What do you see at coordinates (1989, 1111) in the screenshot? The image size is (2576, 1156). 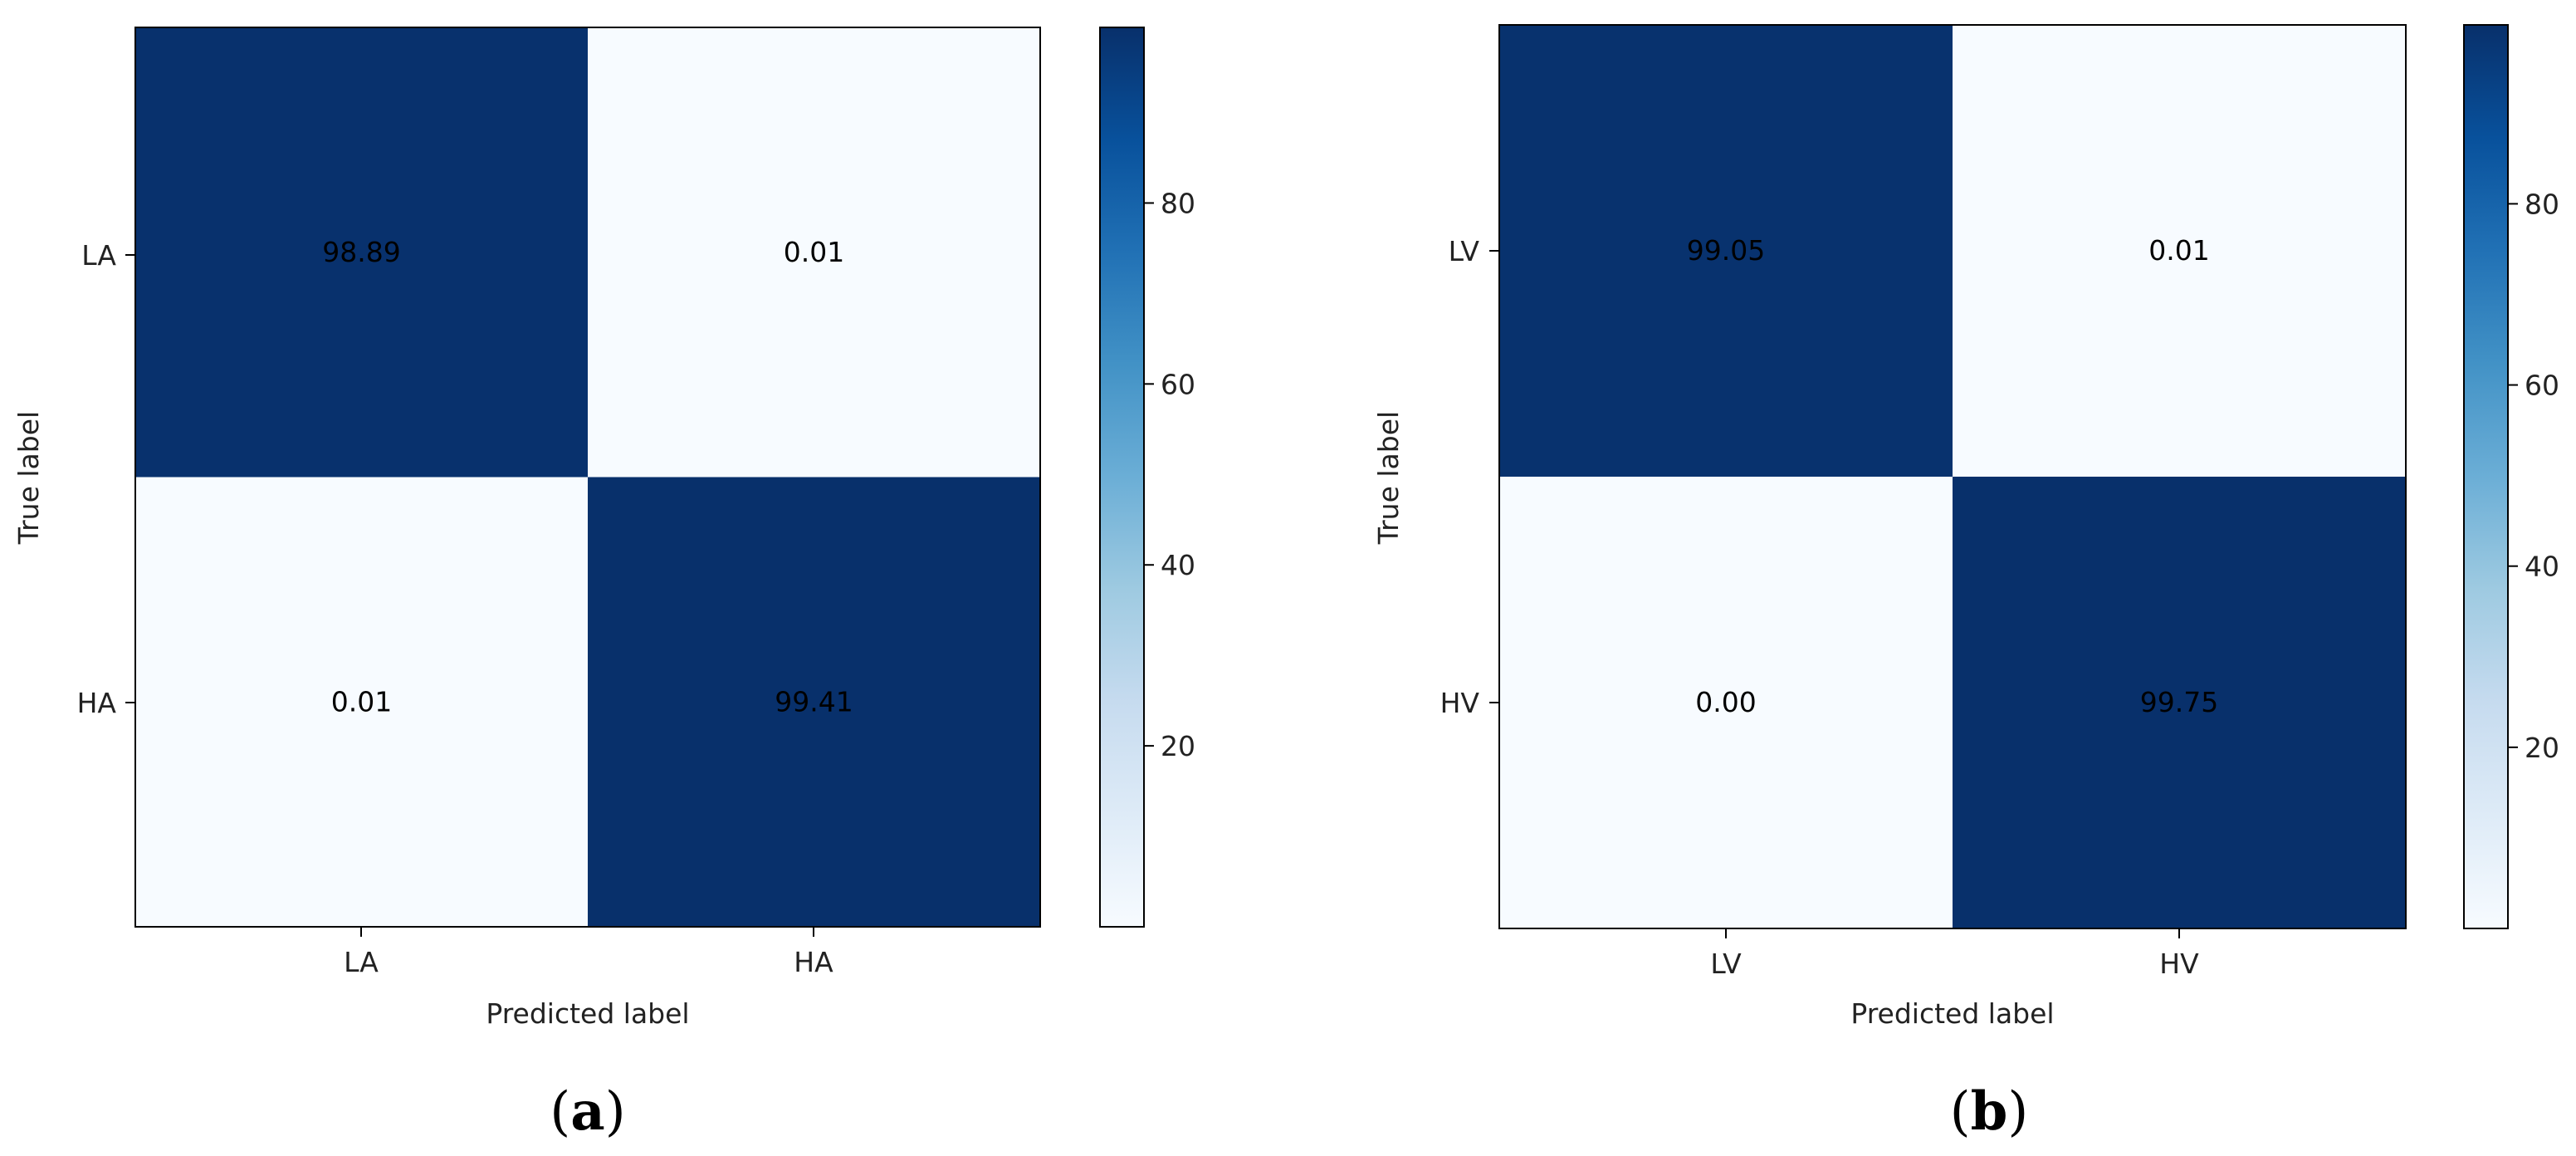 I see `caption-b: (b)` at bounding box center [1989, 1111].